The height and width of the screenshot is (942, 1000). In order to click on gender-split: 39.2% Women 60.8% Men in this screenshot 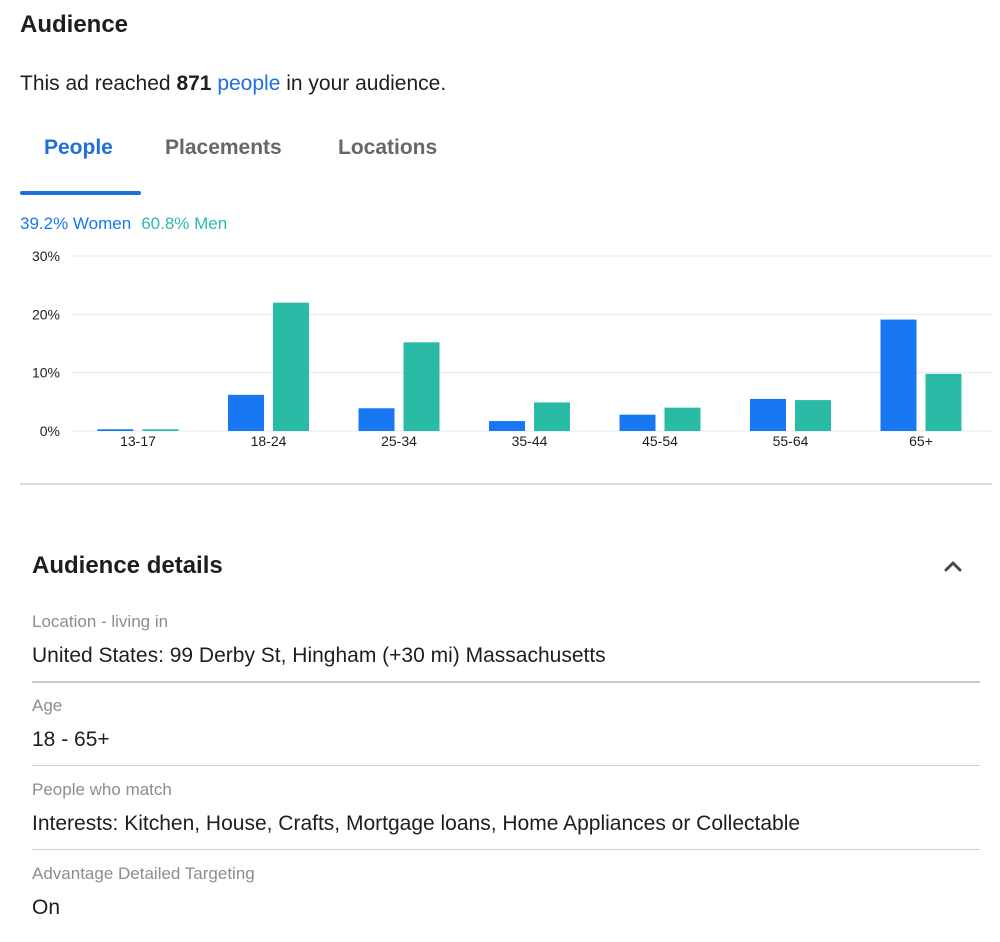, I will do `click(123, 224)`.